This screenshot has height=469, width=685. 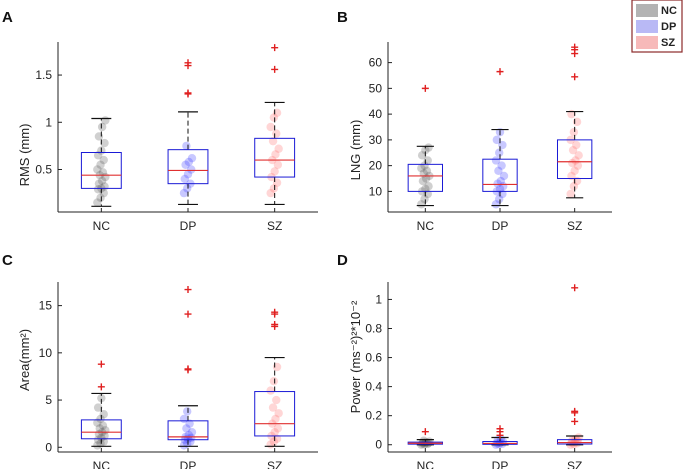 What do you see at coordinates (373, 371) in the screenshot?
I see `y-tick-labels-d: 0 0.2 0.4 0.6 0.8 1` at bounding box center [373, 371].